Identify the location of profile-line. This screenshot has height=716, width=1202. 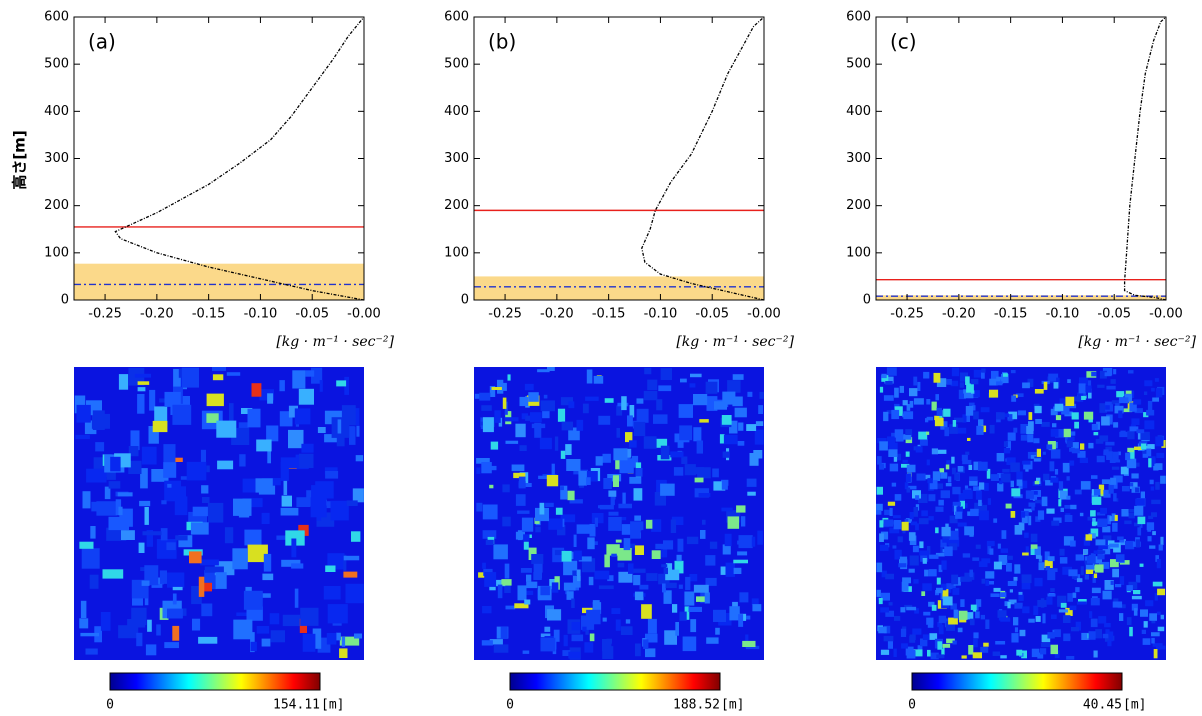
(1145, 158).